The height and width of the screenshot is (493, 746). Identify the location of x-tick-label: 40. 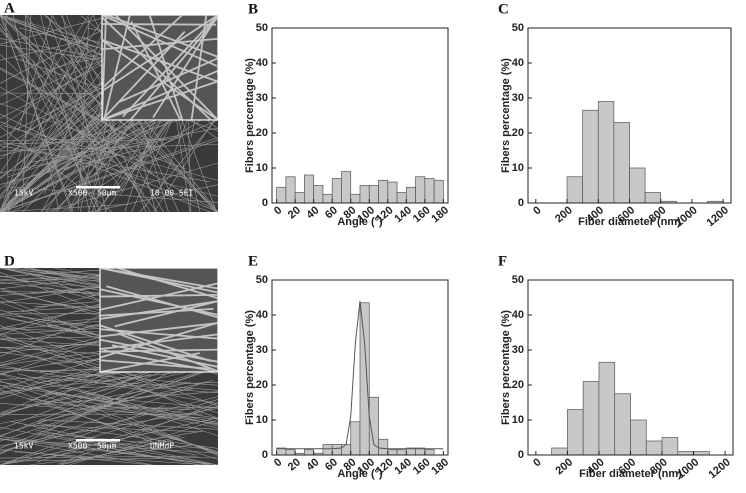
(312, 464).